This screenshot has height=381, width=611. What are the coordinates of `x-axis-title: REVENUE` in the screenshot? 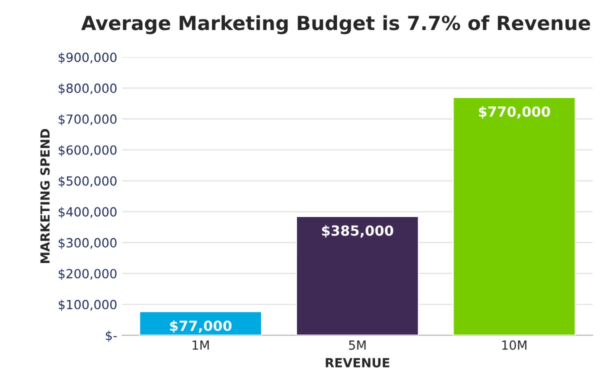 It's located at (358, 363).